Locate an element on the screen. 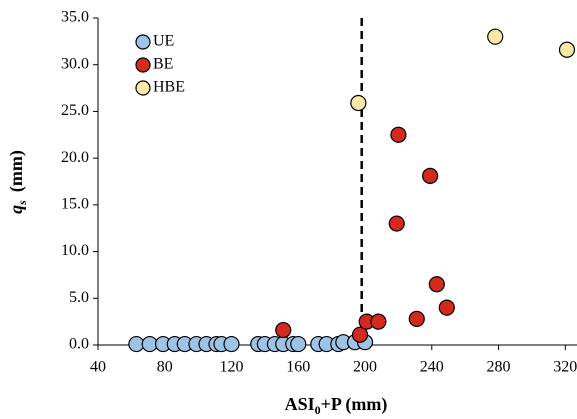 Image resolution: width=577 pixels, height=419 pixels. y-tick-label: 35.0 is located at coordinates (75, 17).